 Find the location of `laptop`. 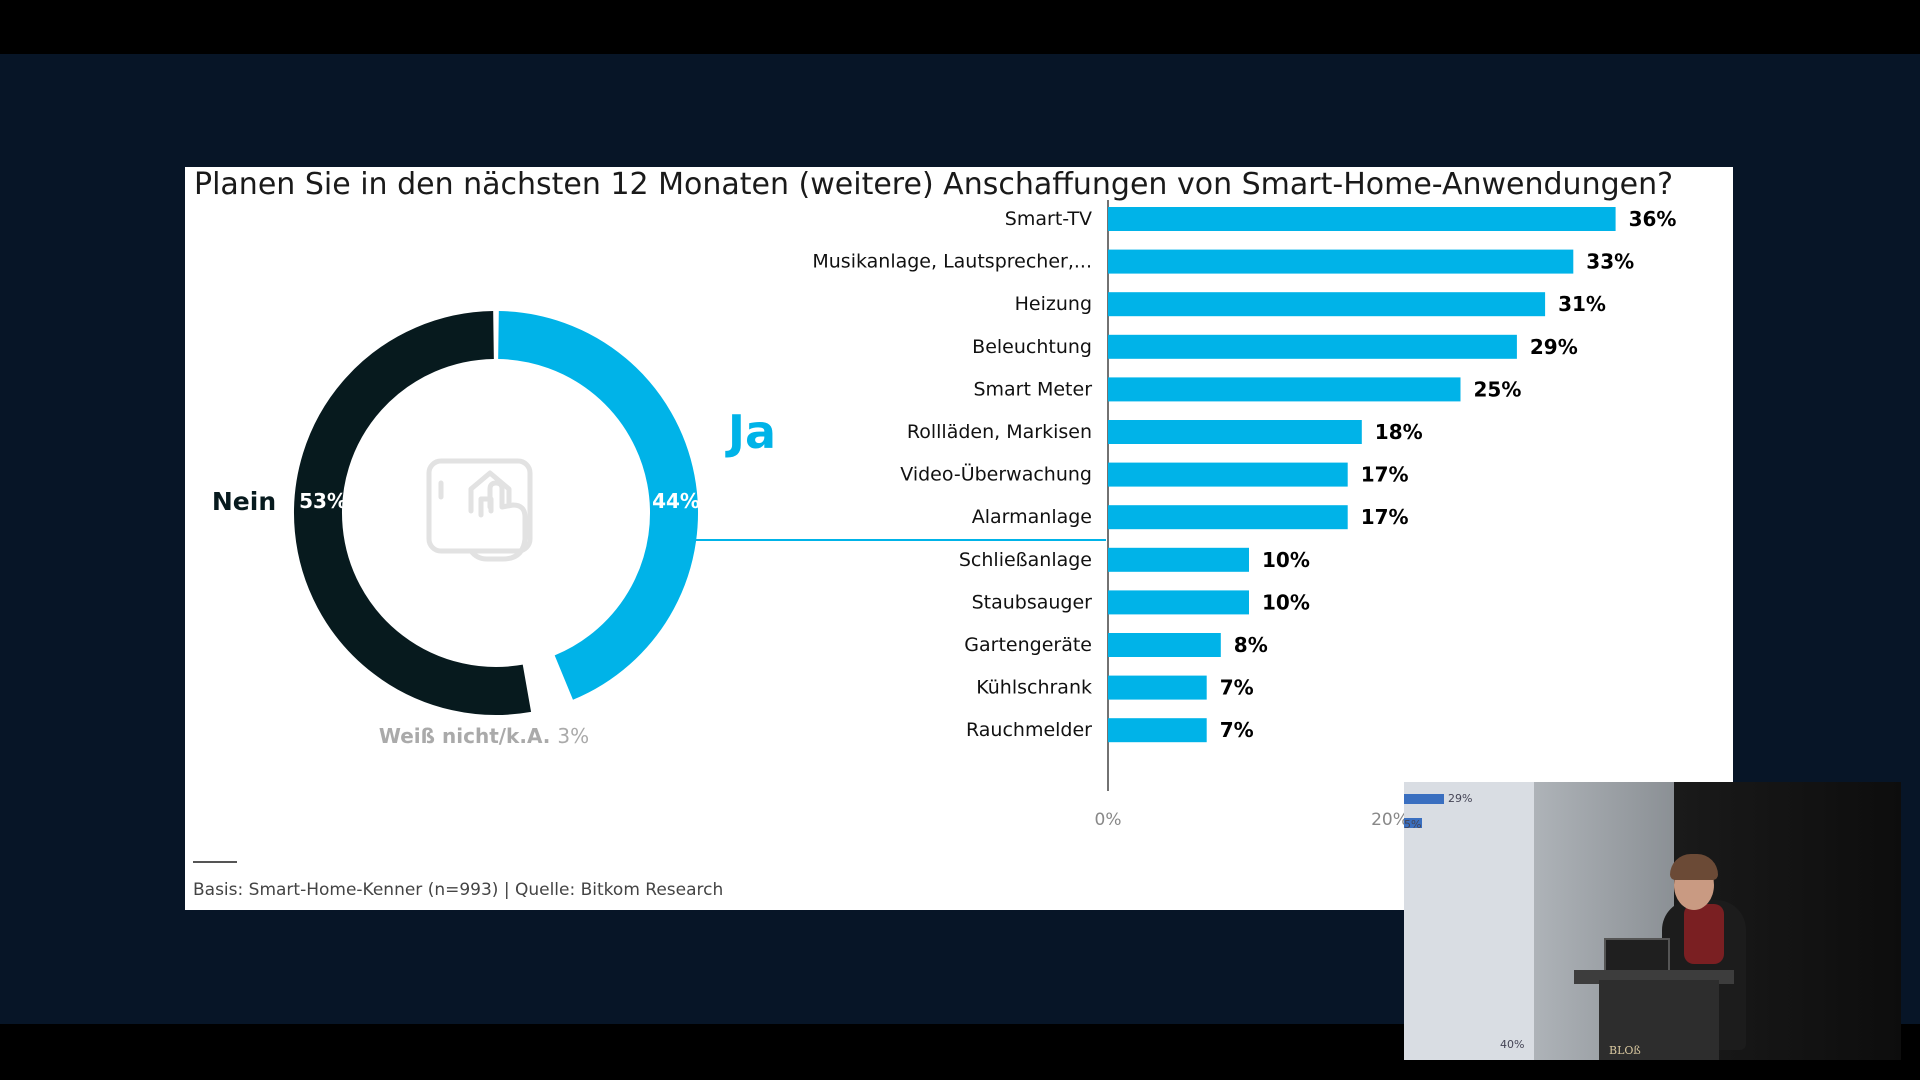

laptop is located at coordinates (1637, 956).